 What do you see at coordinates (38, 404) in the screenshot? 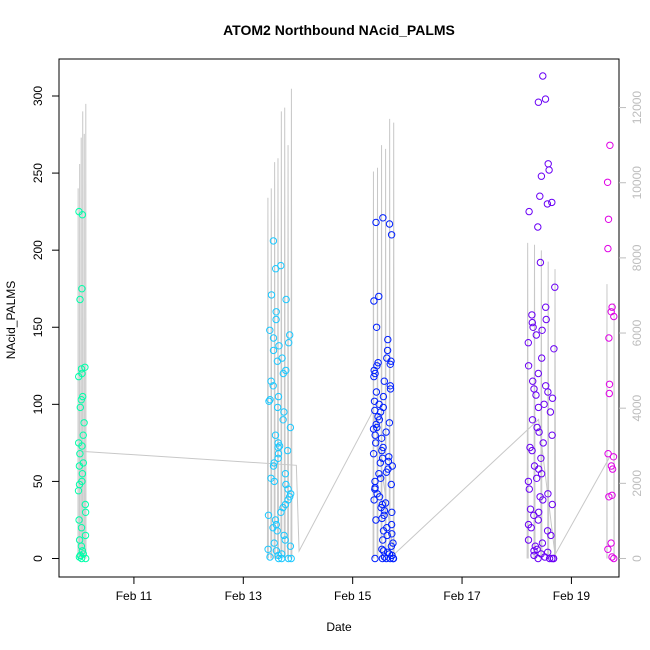
I see `y-tick-label: 100` at bounding box center [38, 404].